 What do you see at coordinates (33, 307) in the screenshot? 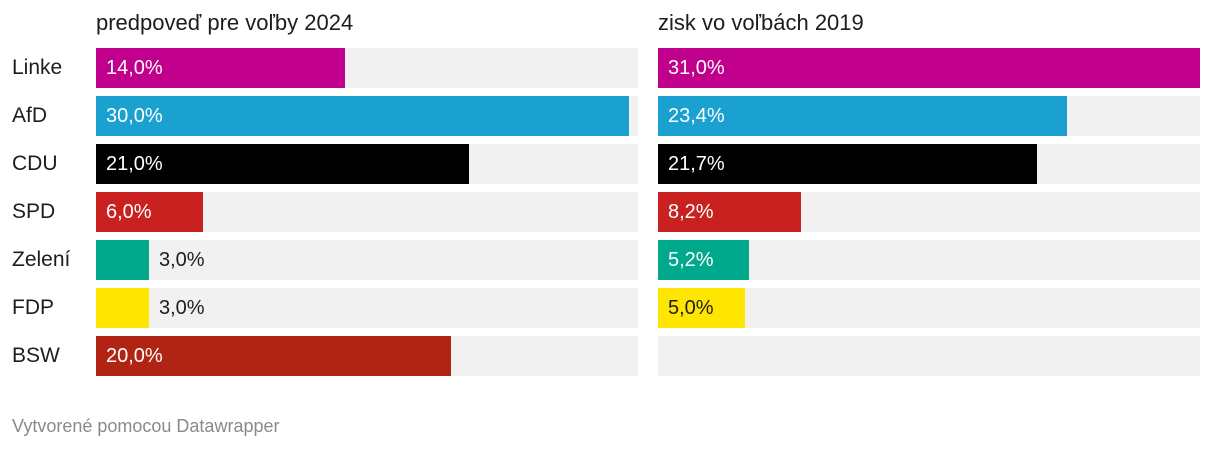
I see `row-label-fdp: FDP` at bounding box center [33, 307].